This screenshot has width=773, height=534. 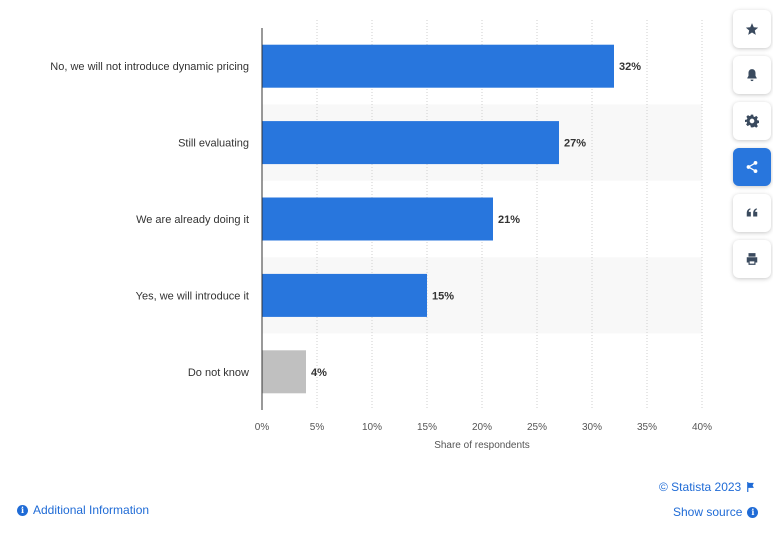 What do you see at coordinates (262, 427) in the screenshot?
I see `x-tick-label: 0%` at bounding box center [262, 427].